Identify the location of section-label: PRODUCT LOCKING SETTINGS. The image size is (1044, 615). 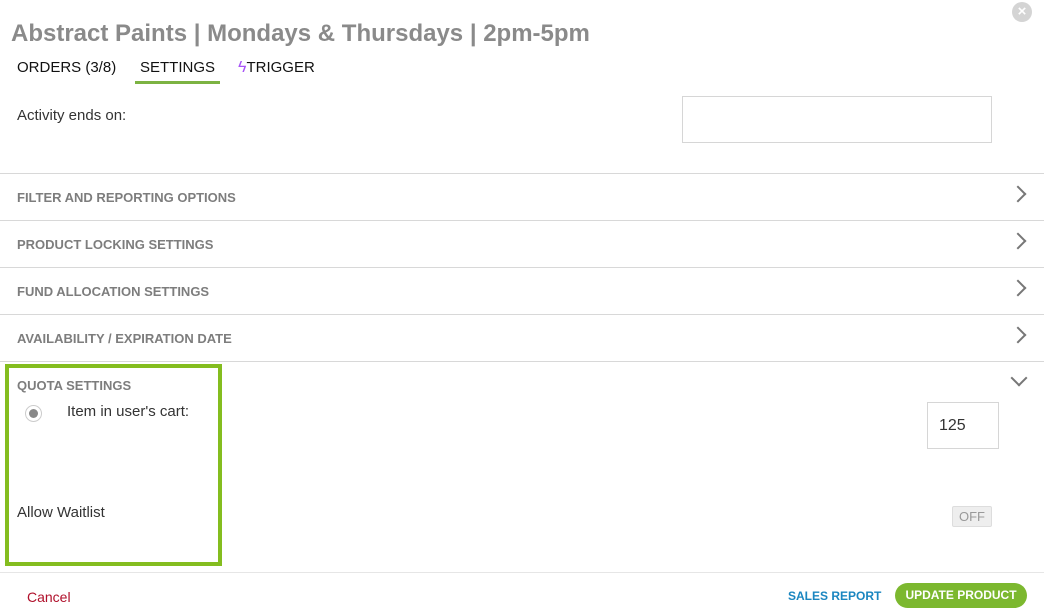
(115, 244).